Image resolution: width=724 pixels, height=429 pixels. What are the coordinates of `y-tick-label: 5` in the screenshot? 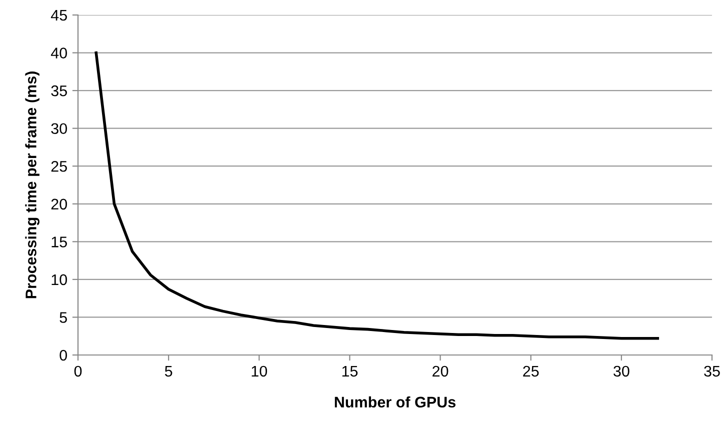 It's located at (63, 317).